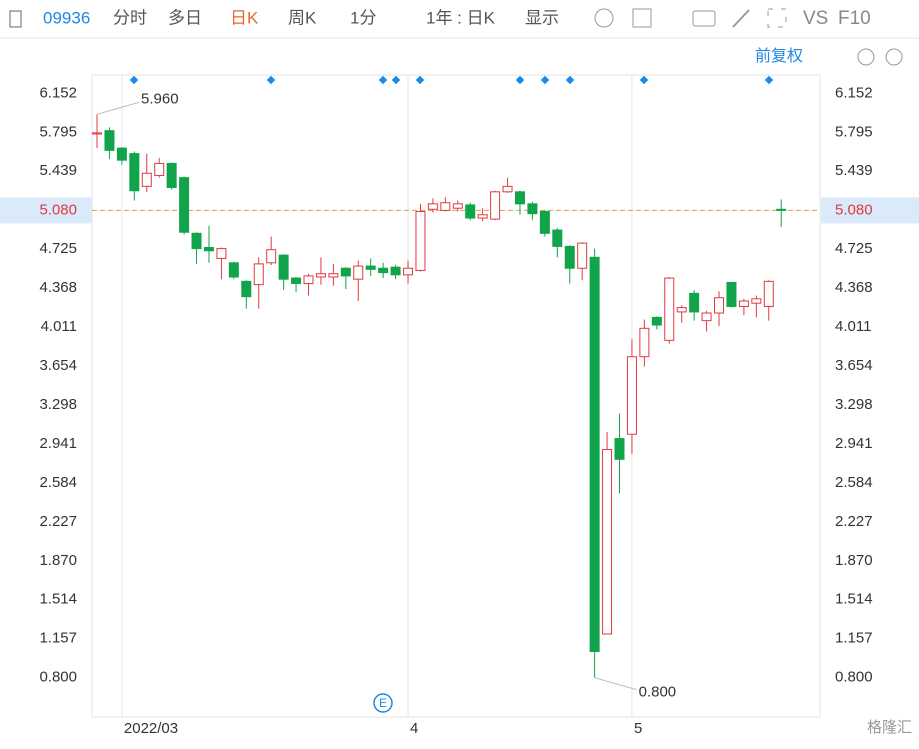 This screenshot has height=749, width=919. What do you see at coordinates (302, 17) in the screenshot?
I see `tab: 周K` at bounding box center [302, 17].